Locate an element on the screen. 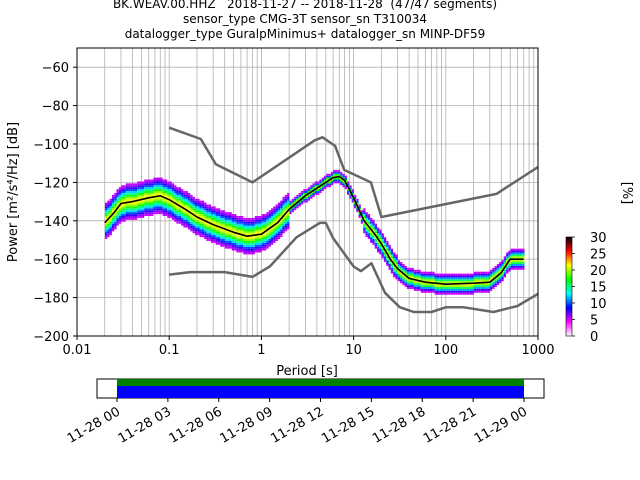 The image size is (640, 480). availability-bar is located at coordinates (320, 382).